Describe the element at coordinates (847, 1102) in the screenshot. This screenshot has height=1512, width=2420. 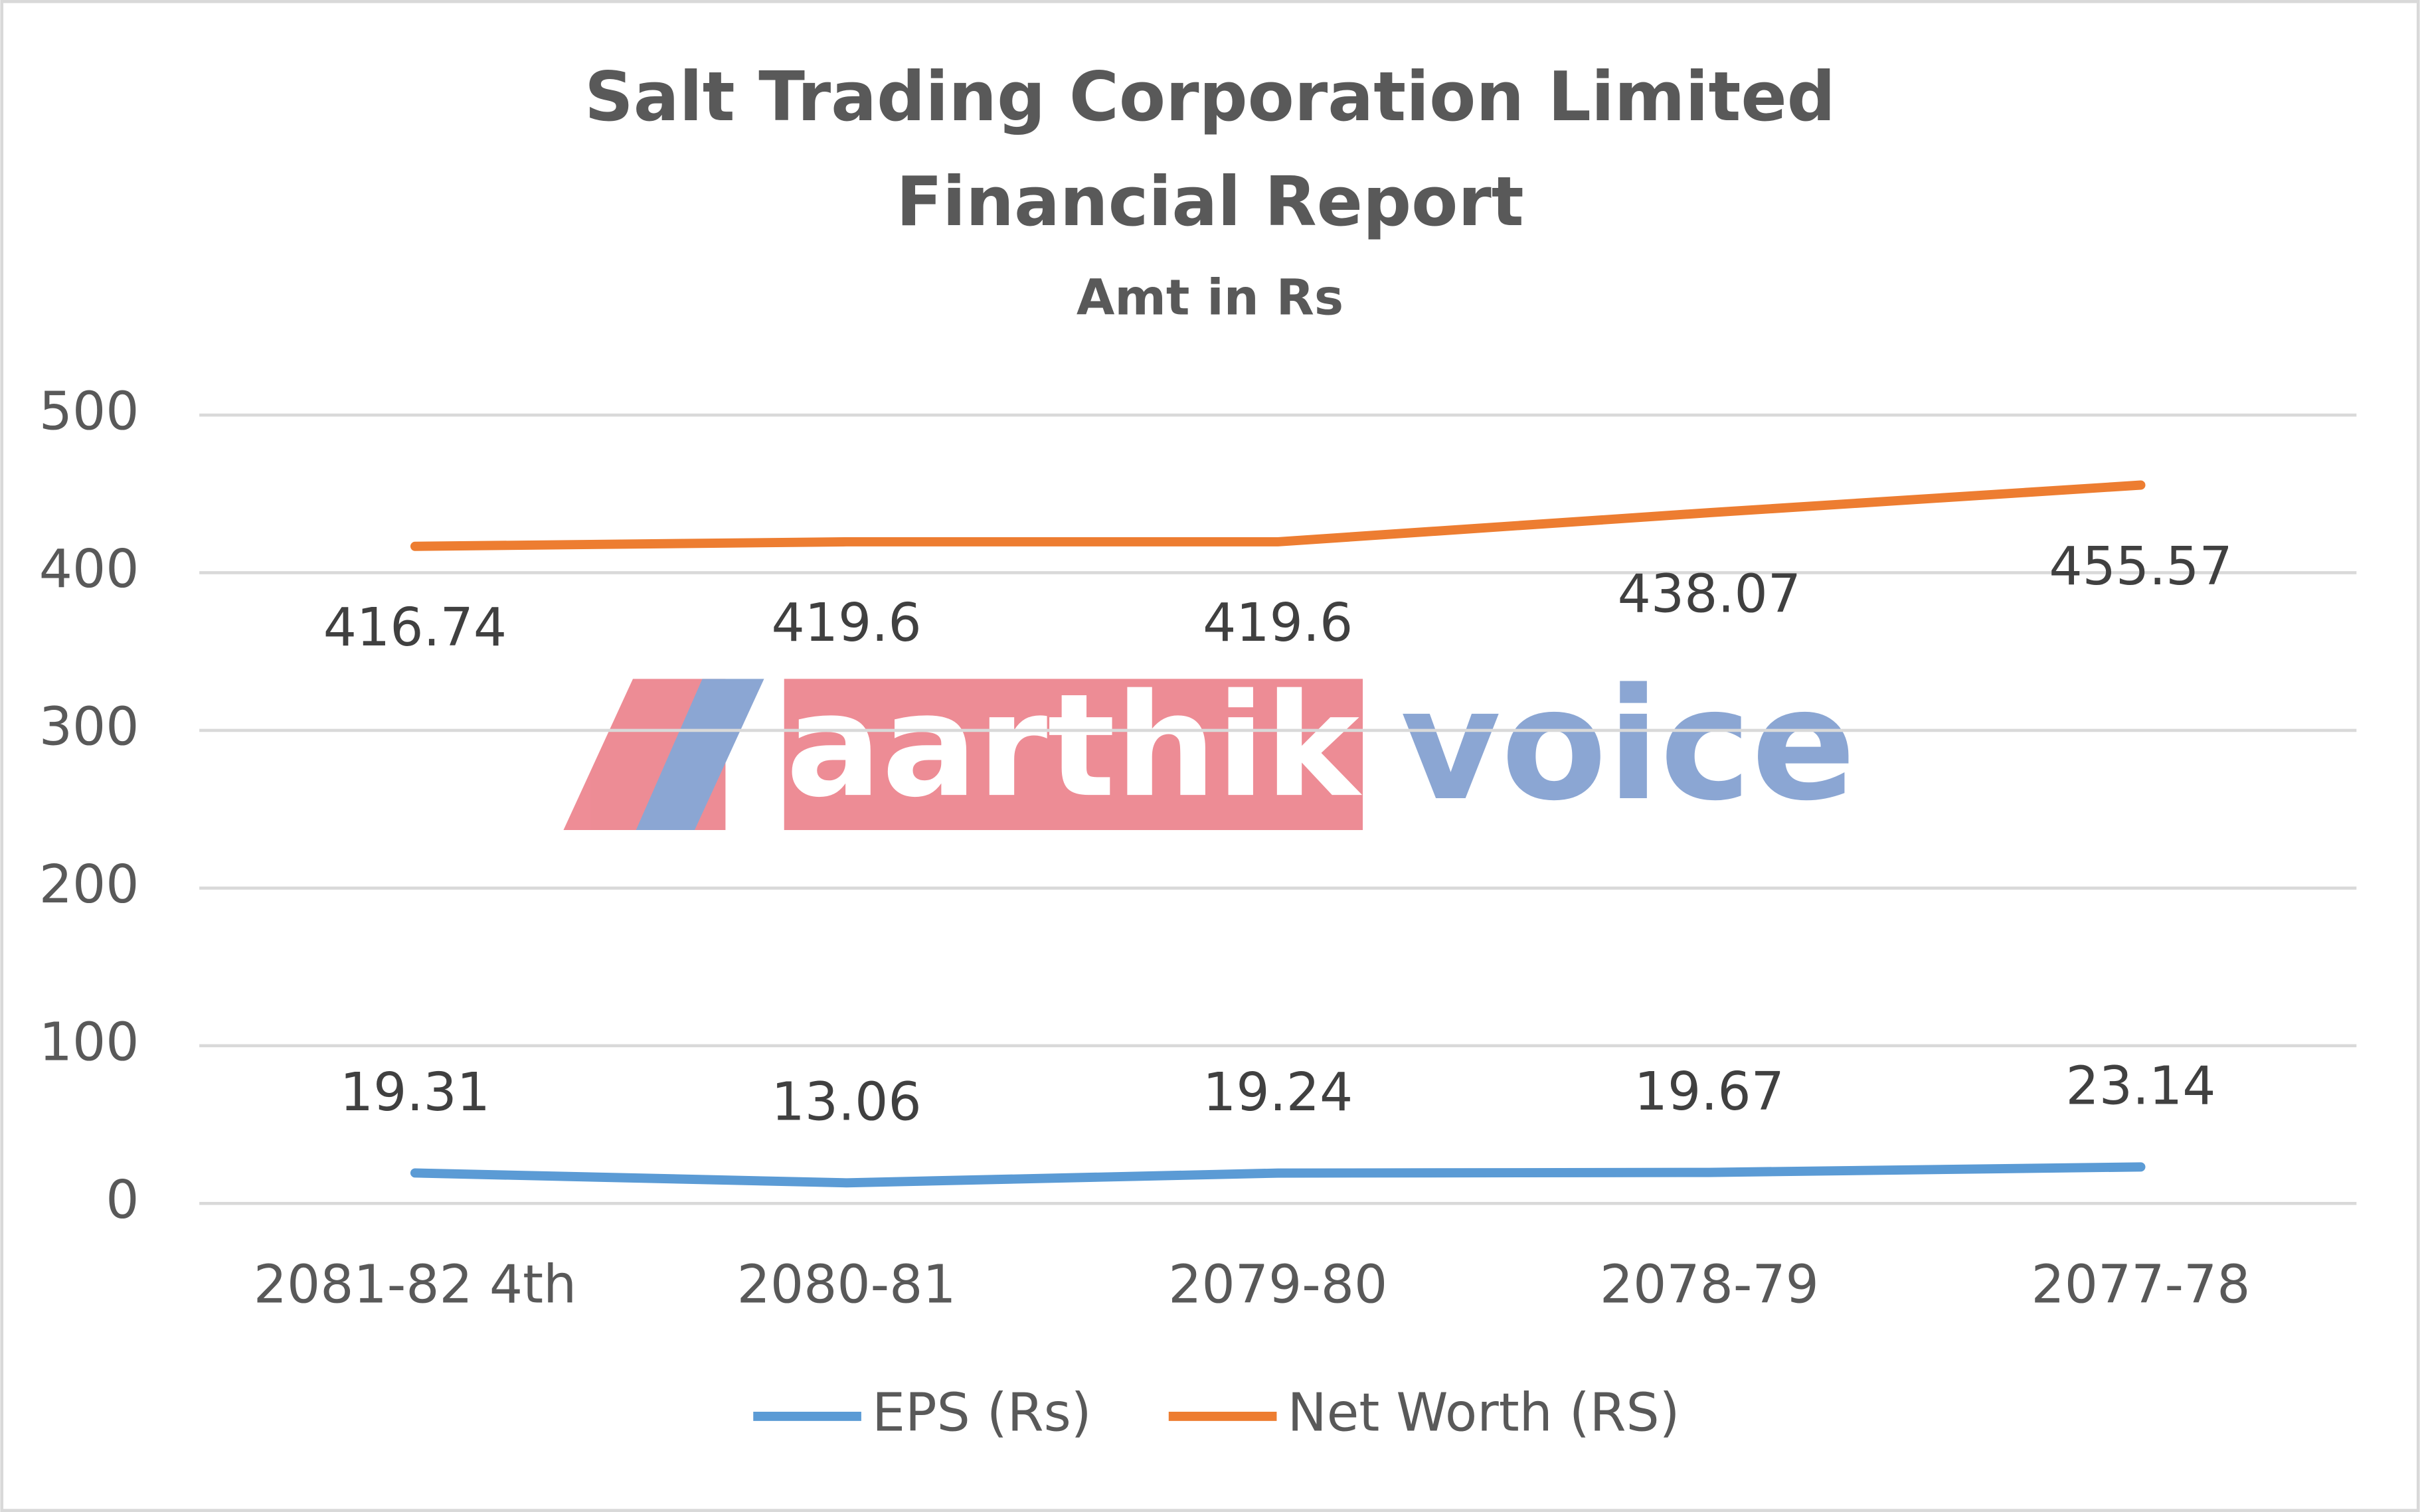
I see `data-label: 13.06` at that location.